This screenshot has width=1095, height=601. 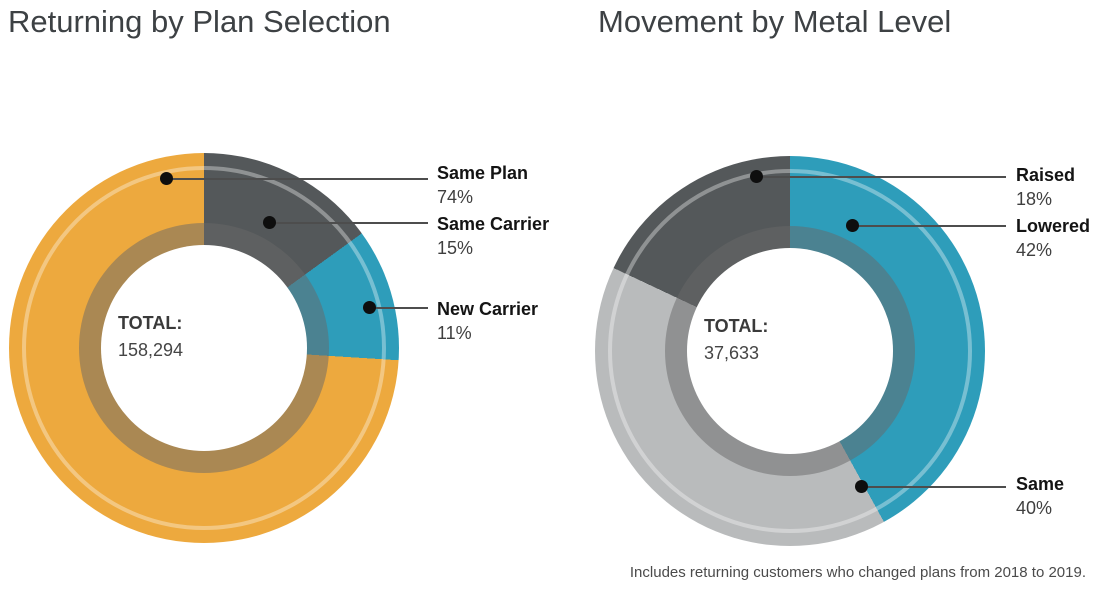 I want to click on total-value: 158,294, so click(x=151, y=350).